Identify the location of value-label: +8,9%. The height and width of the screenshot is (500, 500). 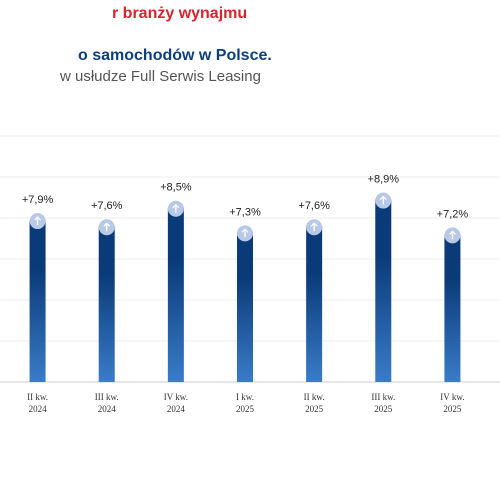
(384, 179).